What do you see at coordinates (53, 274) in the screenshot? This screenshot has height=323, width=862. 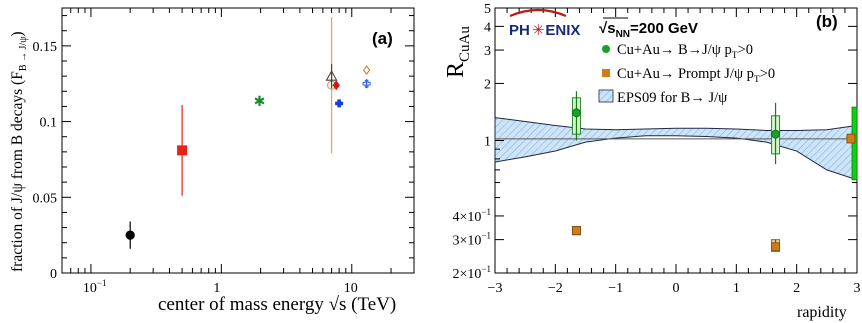 I see `y-tick-label: 0` at bounding box center [53, 274].